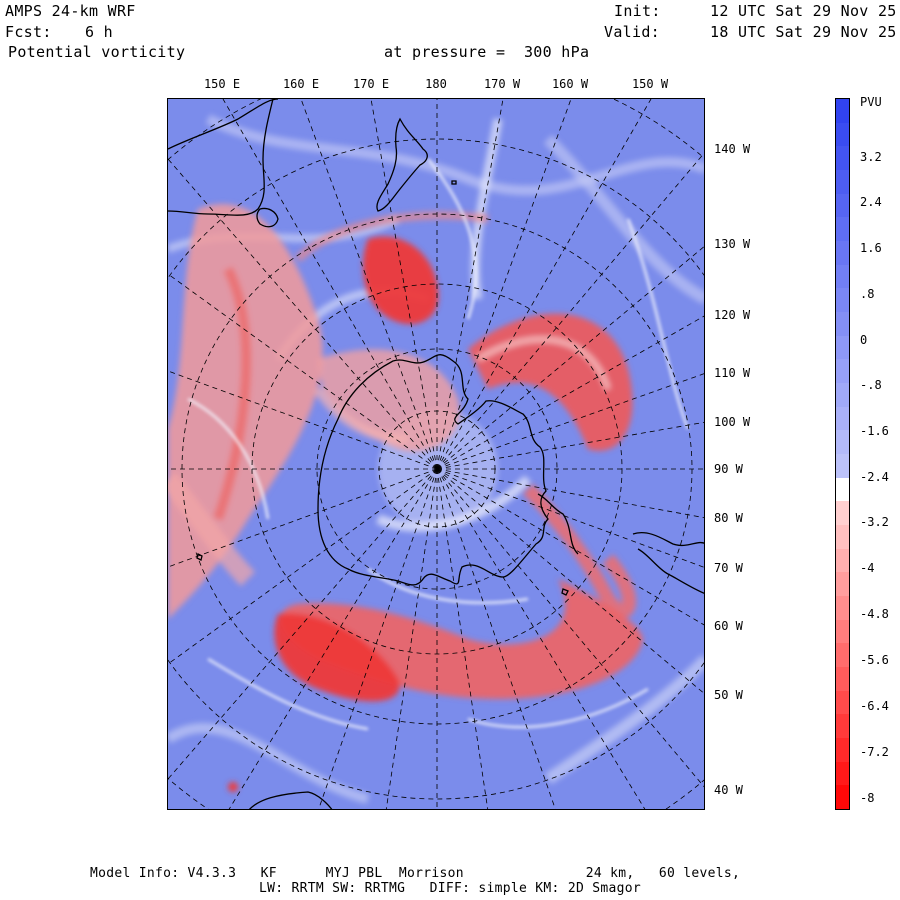 The height and width of the screenshot is (900, 900). Describe the element at coordinates (803, 32) in the screenshot. I see `valid-time: 18 UTC Sat 29 Nov 25` at that location.